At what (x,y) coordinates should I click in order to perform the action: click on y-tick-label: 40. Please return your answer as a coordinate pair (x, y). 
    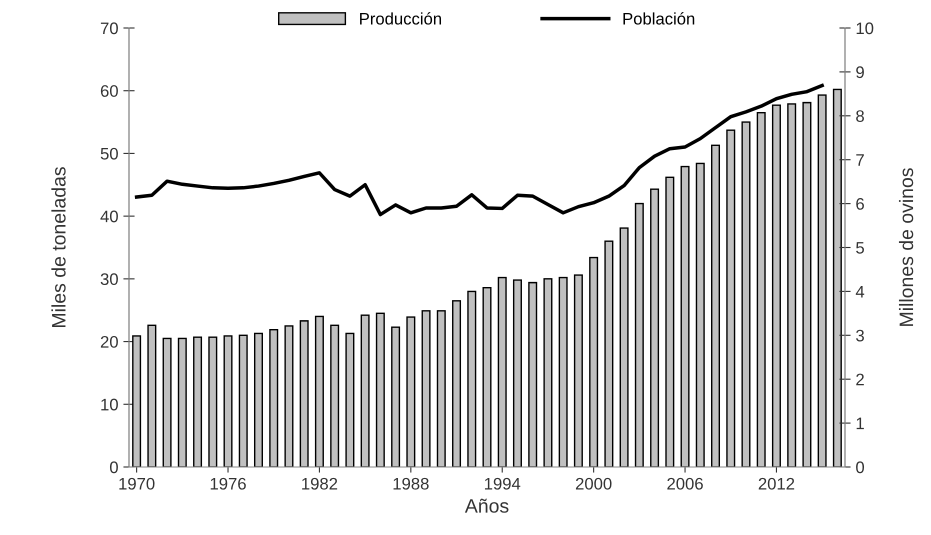
    Looking at the image, I should click on (109, 216).